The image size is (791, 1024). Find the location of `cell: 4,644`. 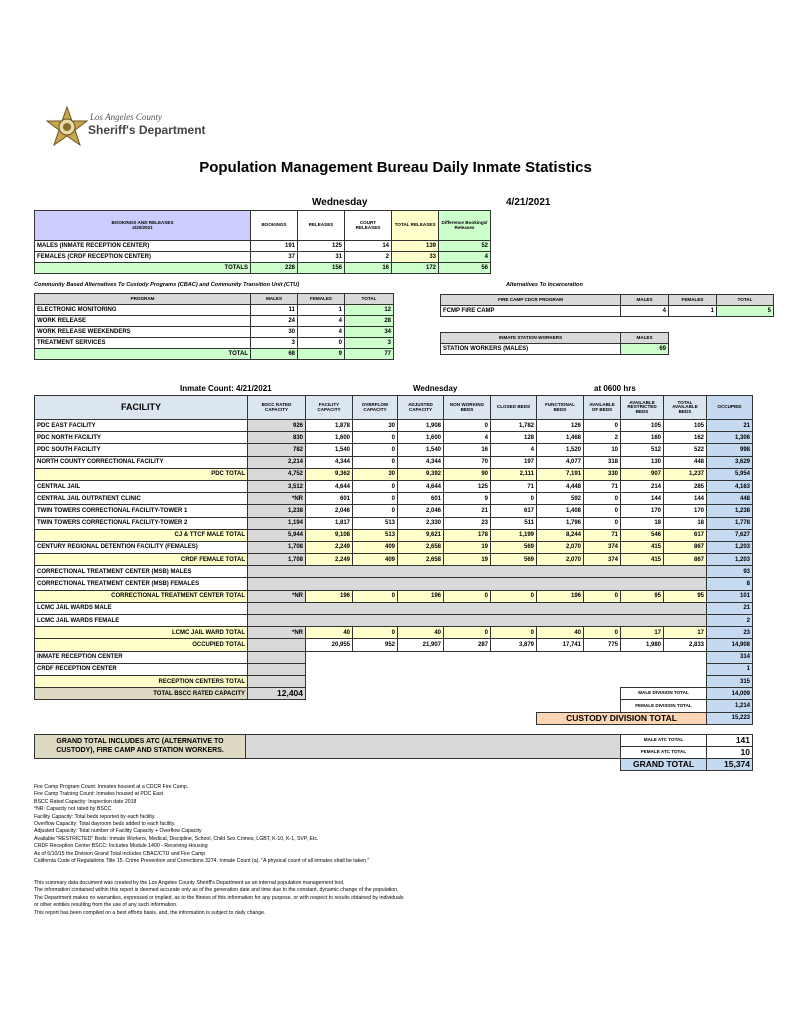

cell: 4,644 is located at coordinates (420, 486).